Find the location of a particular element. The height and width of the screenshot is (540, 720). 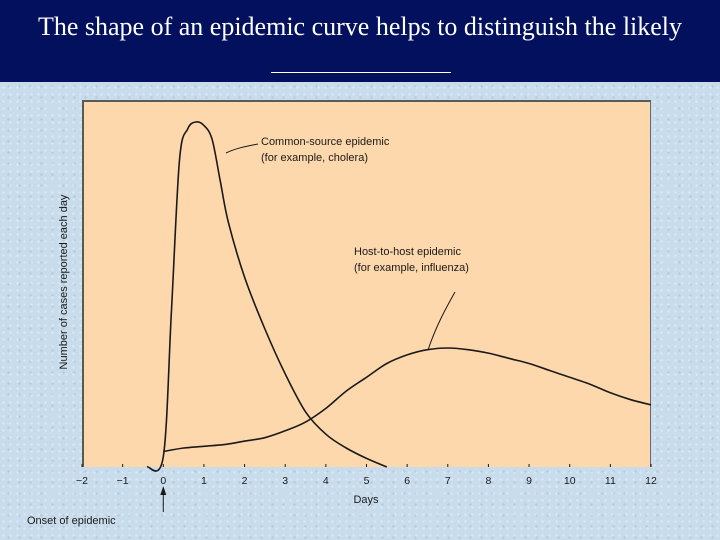

x-tick-label: 4 is located at coordinates (326, 481).